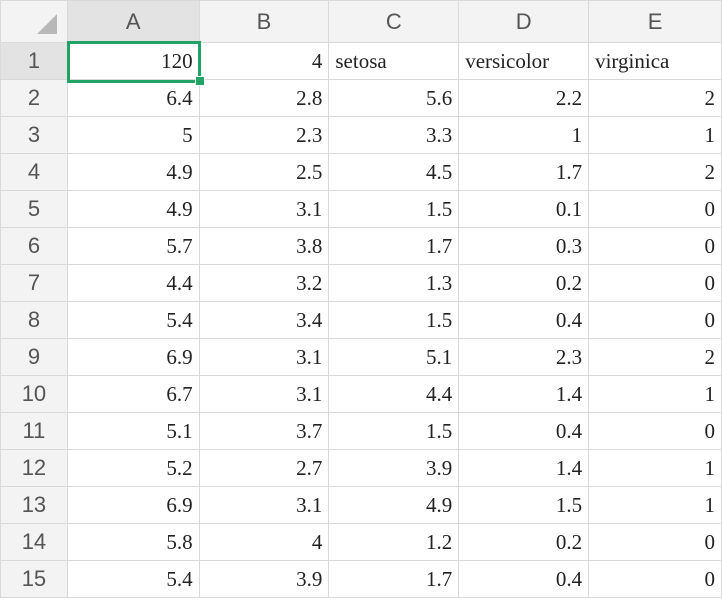 The height and width of the screenshot is (614, 722). What do you see at coordinates (34, 357) in the screenshot?
I see `row-header: 9` at bounding box center [34, 357].